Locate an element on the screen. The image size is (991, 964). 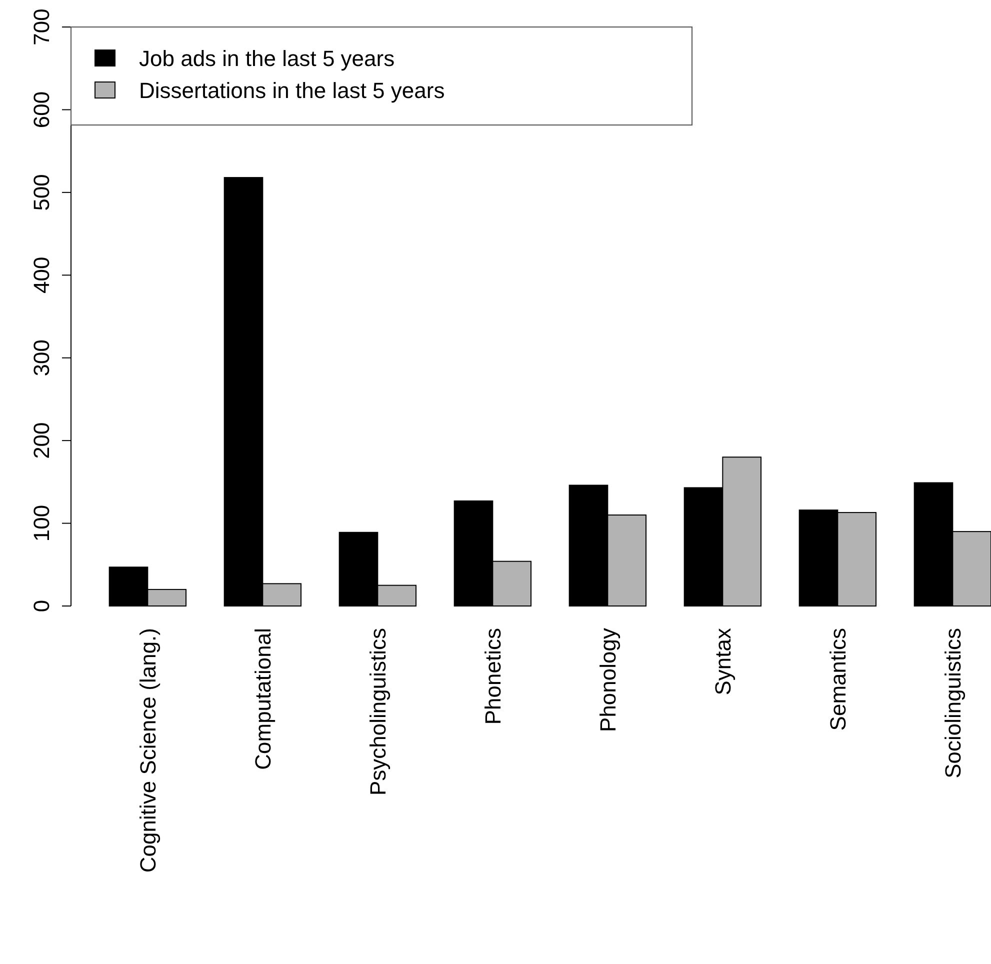
legend-label: Dissertations in the last 5 years is located at coordinates (292, 90).